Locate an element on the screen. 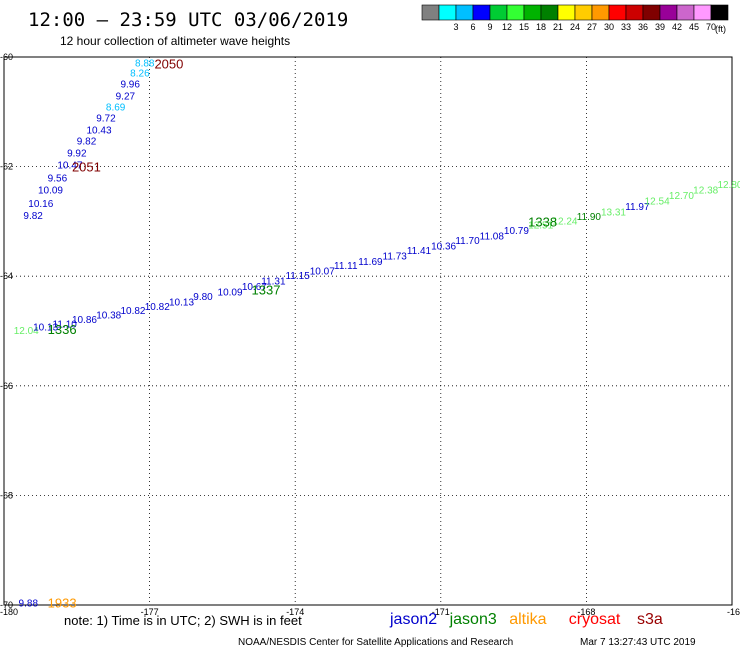 Image resolution: width=740 pixels, height=650 pixels. latitude-tick-label: -70 is located at coordinates (6, 605).